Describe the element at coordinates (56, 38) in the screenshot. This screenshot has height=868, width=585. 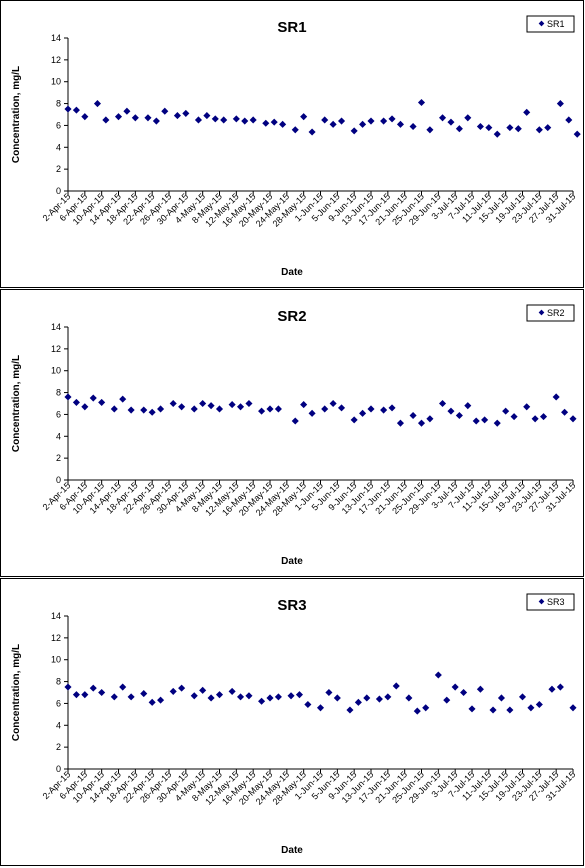
I see `y-tick-label: 14` at that location.